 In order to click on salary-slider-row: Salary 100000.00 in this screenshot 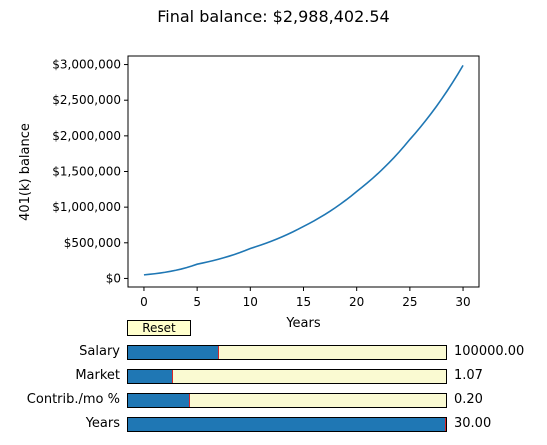, I will do `click(273, 352)`.